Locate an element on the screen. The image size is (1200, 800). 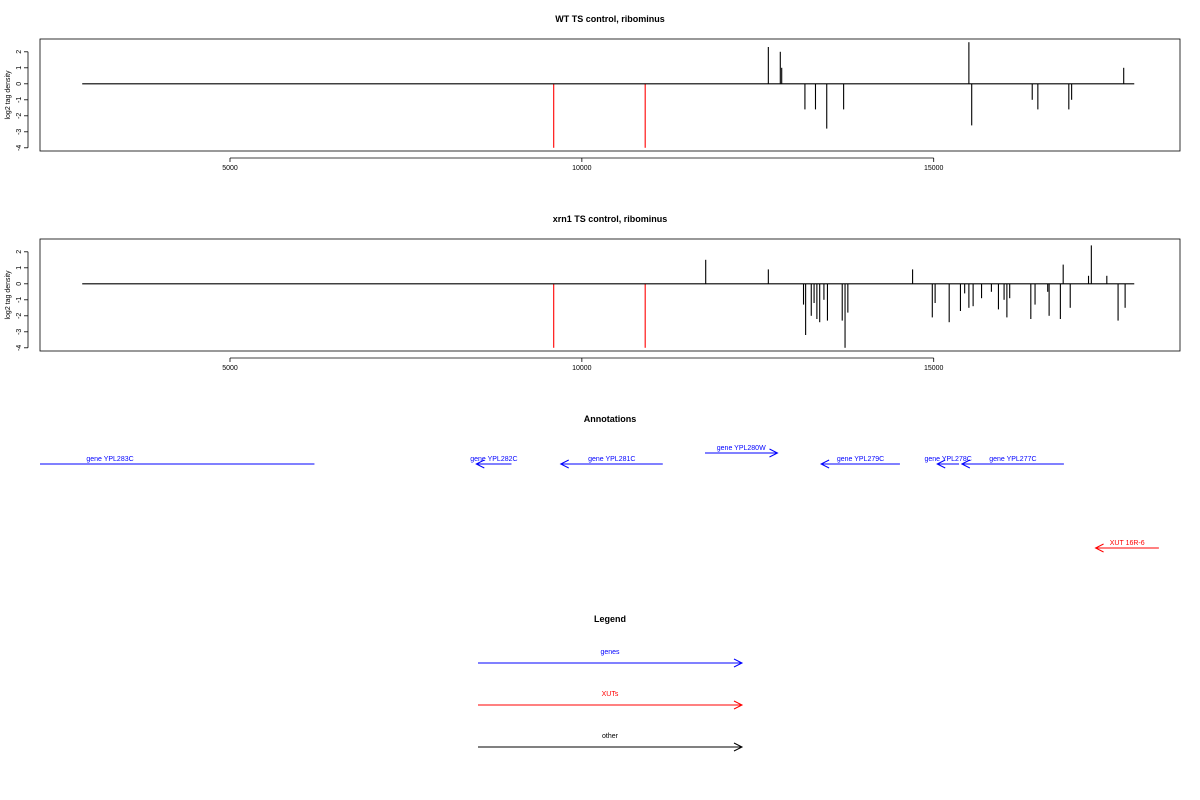
panel-xrn1-y-axis-label: log2 tag density is located at coordinates (8, 295).